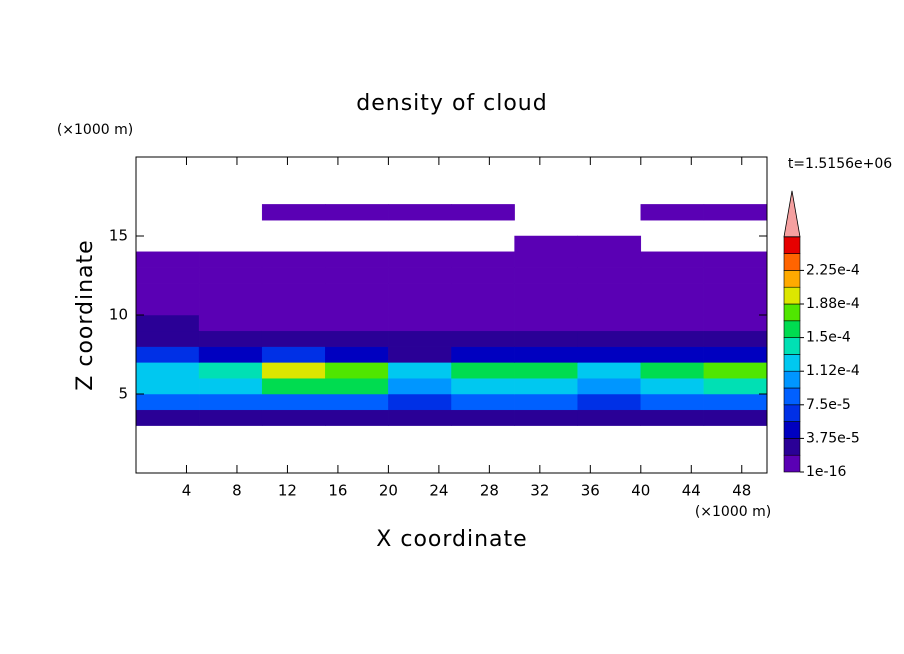  What do you see at coordinates (741, 491) in the screenshot?
I see `x-tick-label: 48` at bounding box center [741, 491].